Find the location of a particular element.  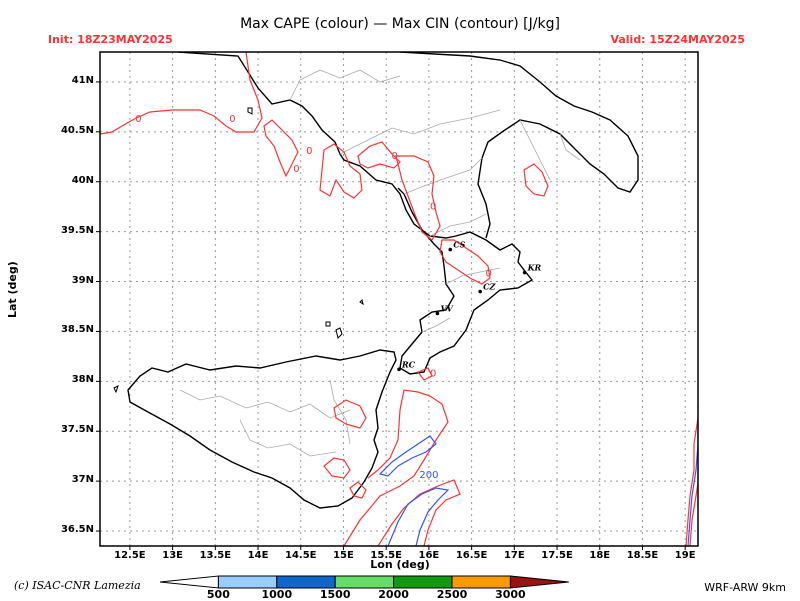

colorbar-label: 1500 is located at coordinates (335, 594).